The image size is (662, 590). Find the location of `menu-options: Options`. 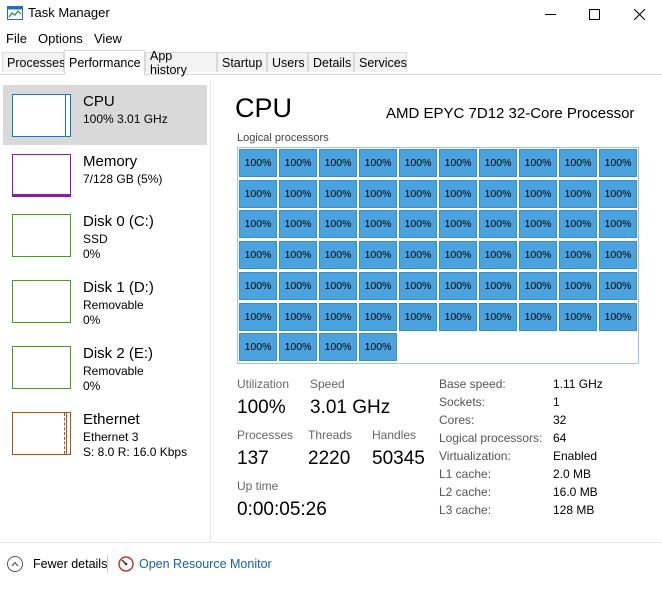

menu-options: Options is located at coordinates (60, 38).